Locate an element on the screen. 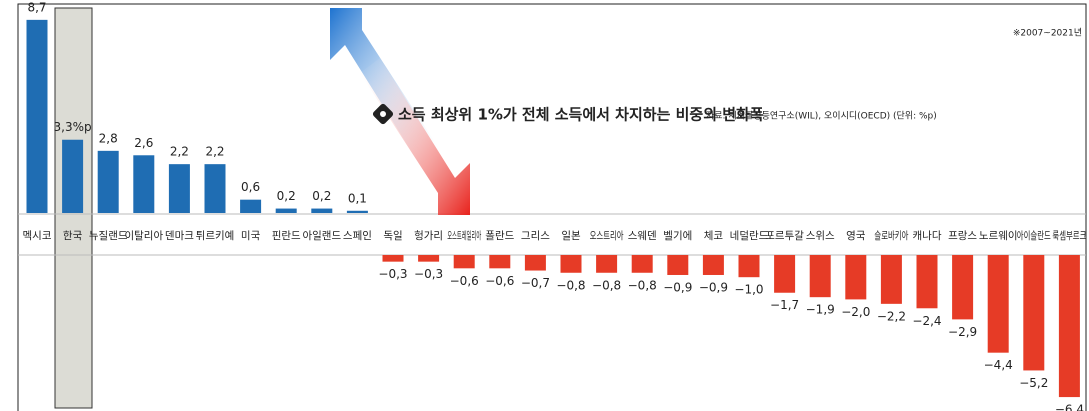 Image resolution: width=1089 pixels, height=411 pixels. x-tick-label: 일본 is located at coordinates (571, 235).